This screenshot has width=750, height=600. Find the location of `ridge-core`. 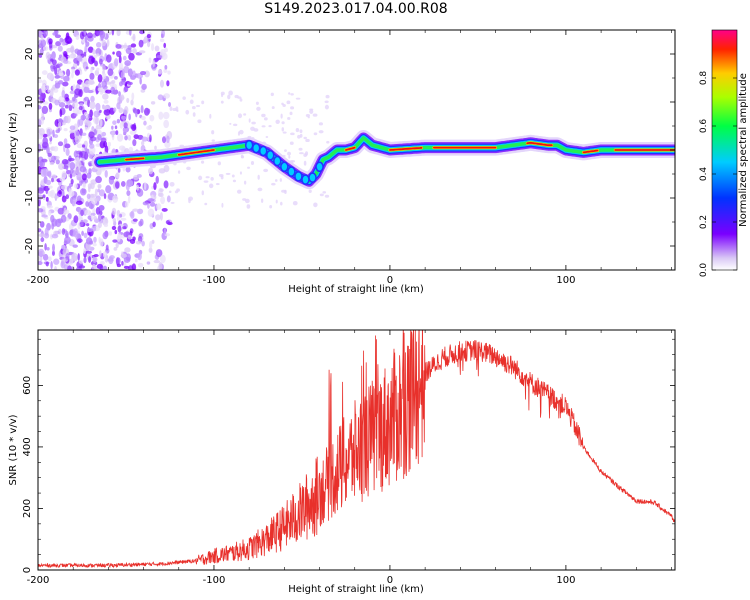

ridge-core is located at coordinates (590, 151).